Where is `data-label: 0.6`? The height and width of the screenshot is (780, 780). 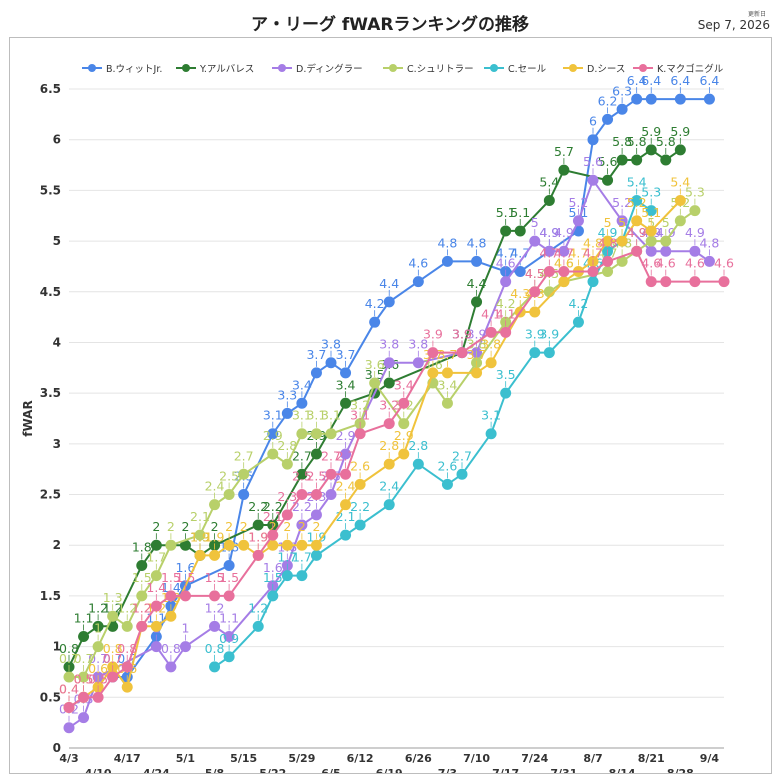 data-label: 0.6 is located at coordinates (98, 668).